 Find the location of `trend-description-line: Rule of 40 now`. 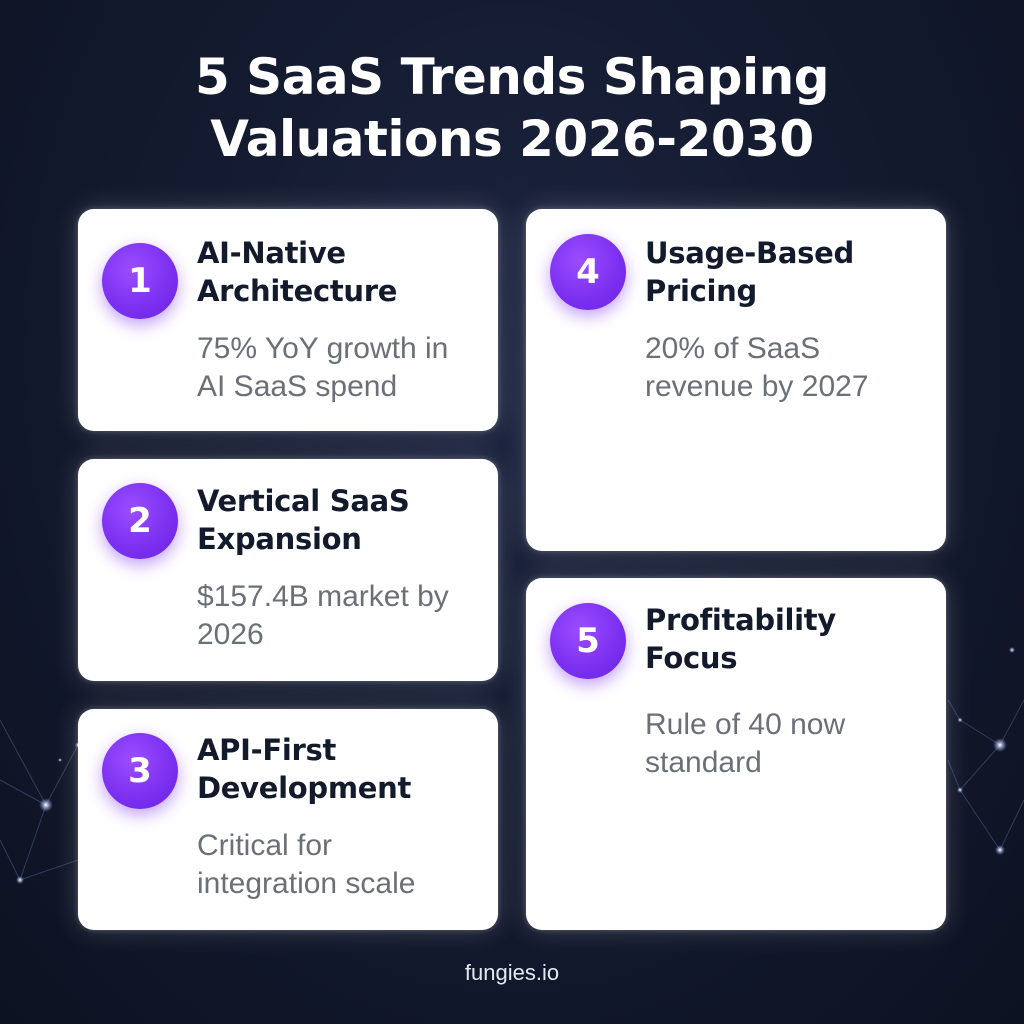

trend-description-line: Rule of 40 now is located at coordinates (745, 724).